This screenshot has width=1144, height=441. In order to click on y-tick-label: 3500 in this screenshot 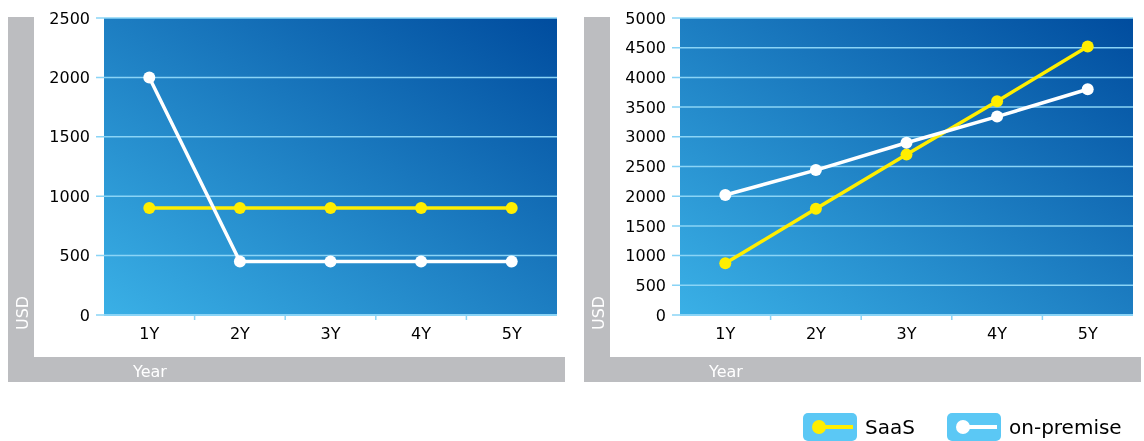, I will do `click(645, 107)`.